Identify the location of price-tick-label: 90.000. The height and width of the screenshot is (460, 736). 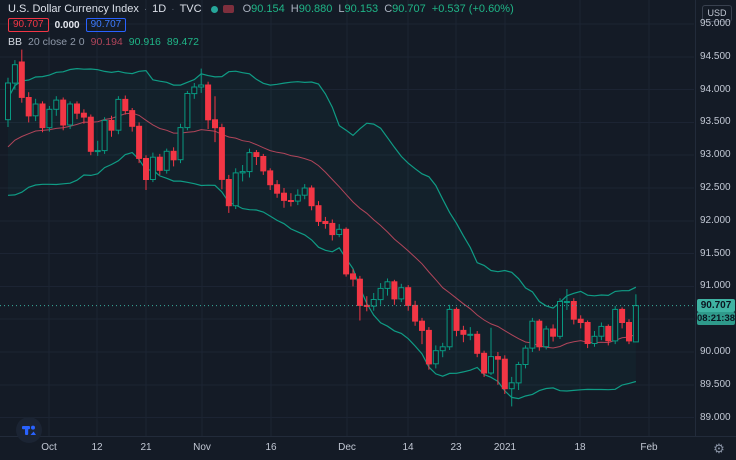
(715, 351).